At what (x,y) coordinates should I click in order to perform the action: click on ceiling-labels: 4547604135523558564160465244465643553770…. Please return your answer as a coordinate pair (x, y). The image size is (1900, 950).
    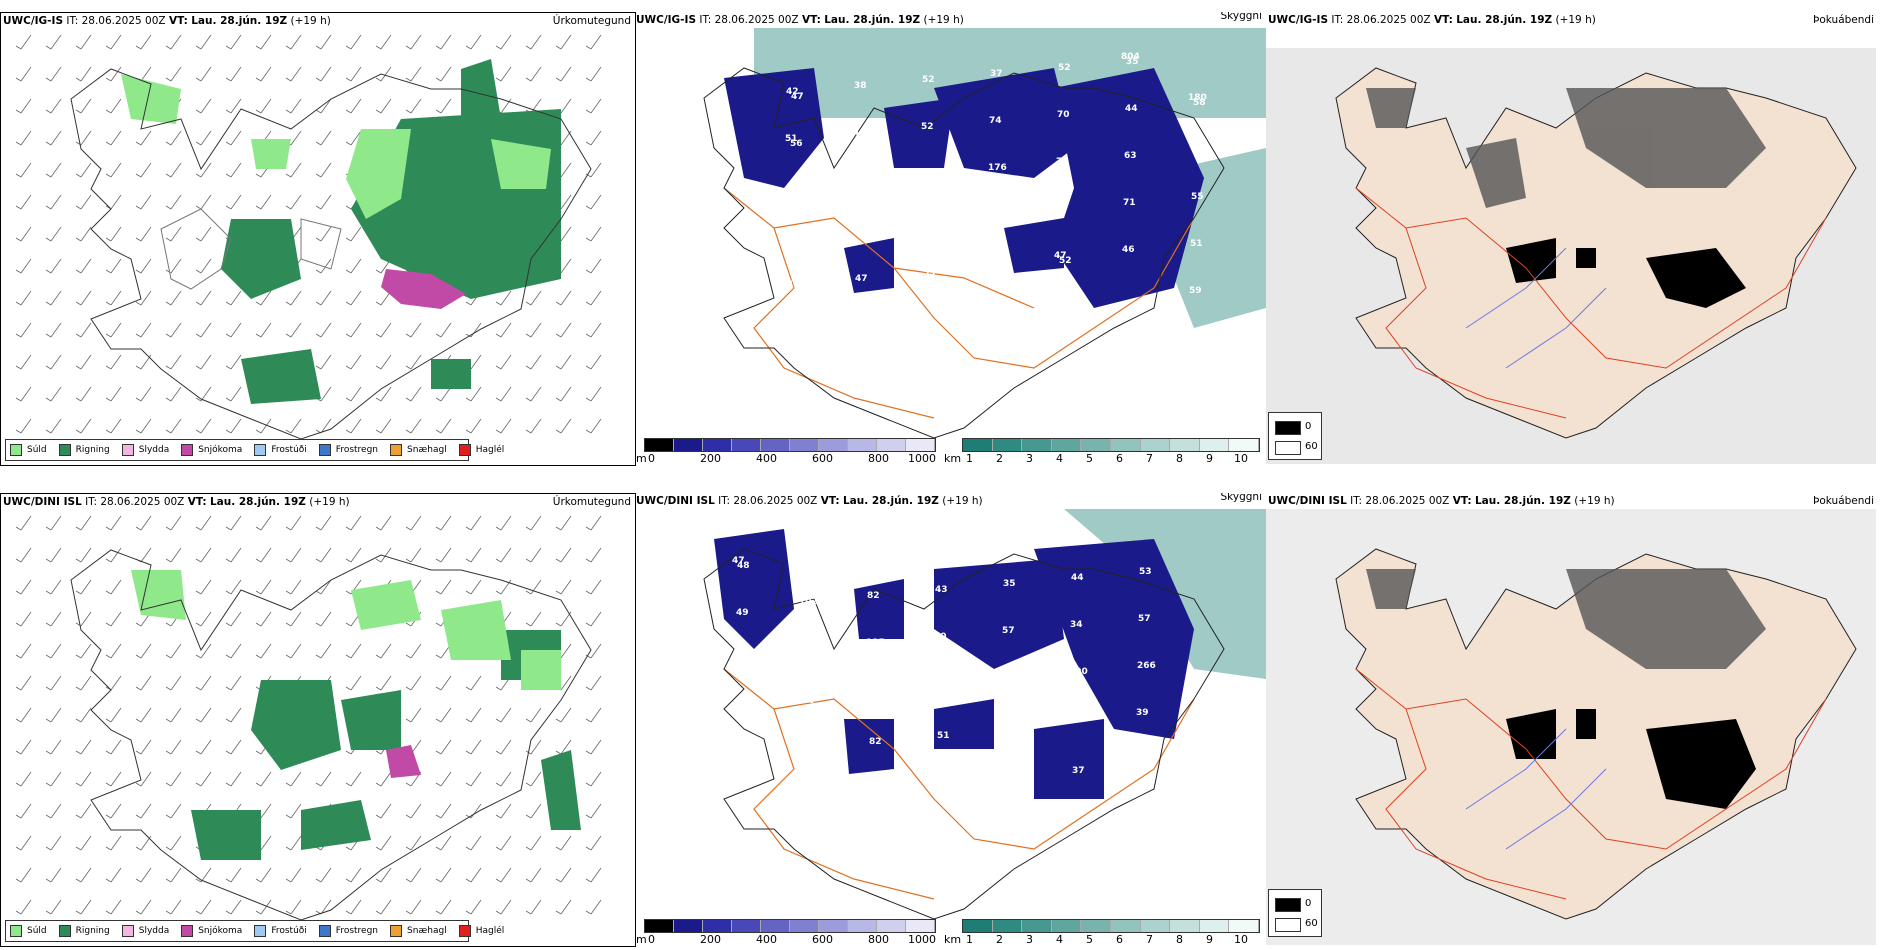
    Looking at the image, I should click on (965, 173).